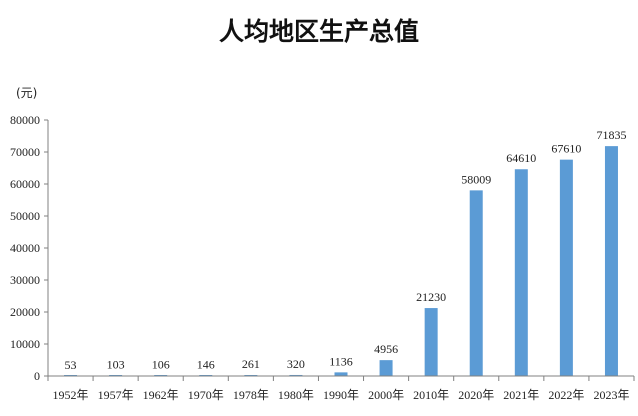 The height and width of the screenshot is (416, 638). What do you see at coordinates (71, 365) in the screenshot?
I see `bar-value-label: 53` at bounding box center [71, 365].